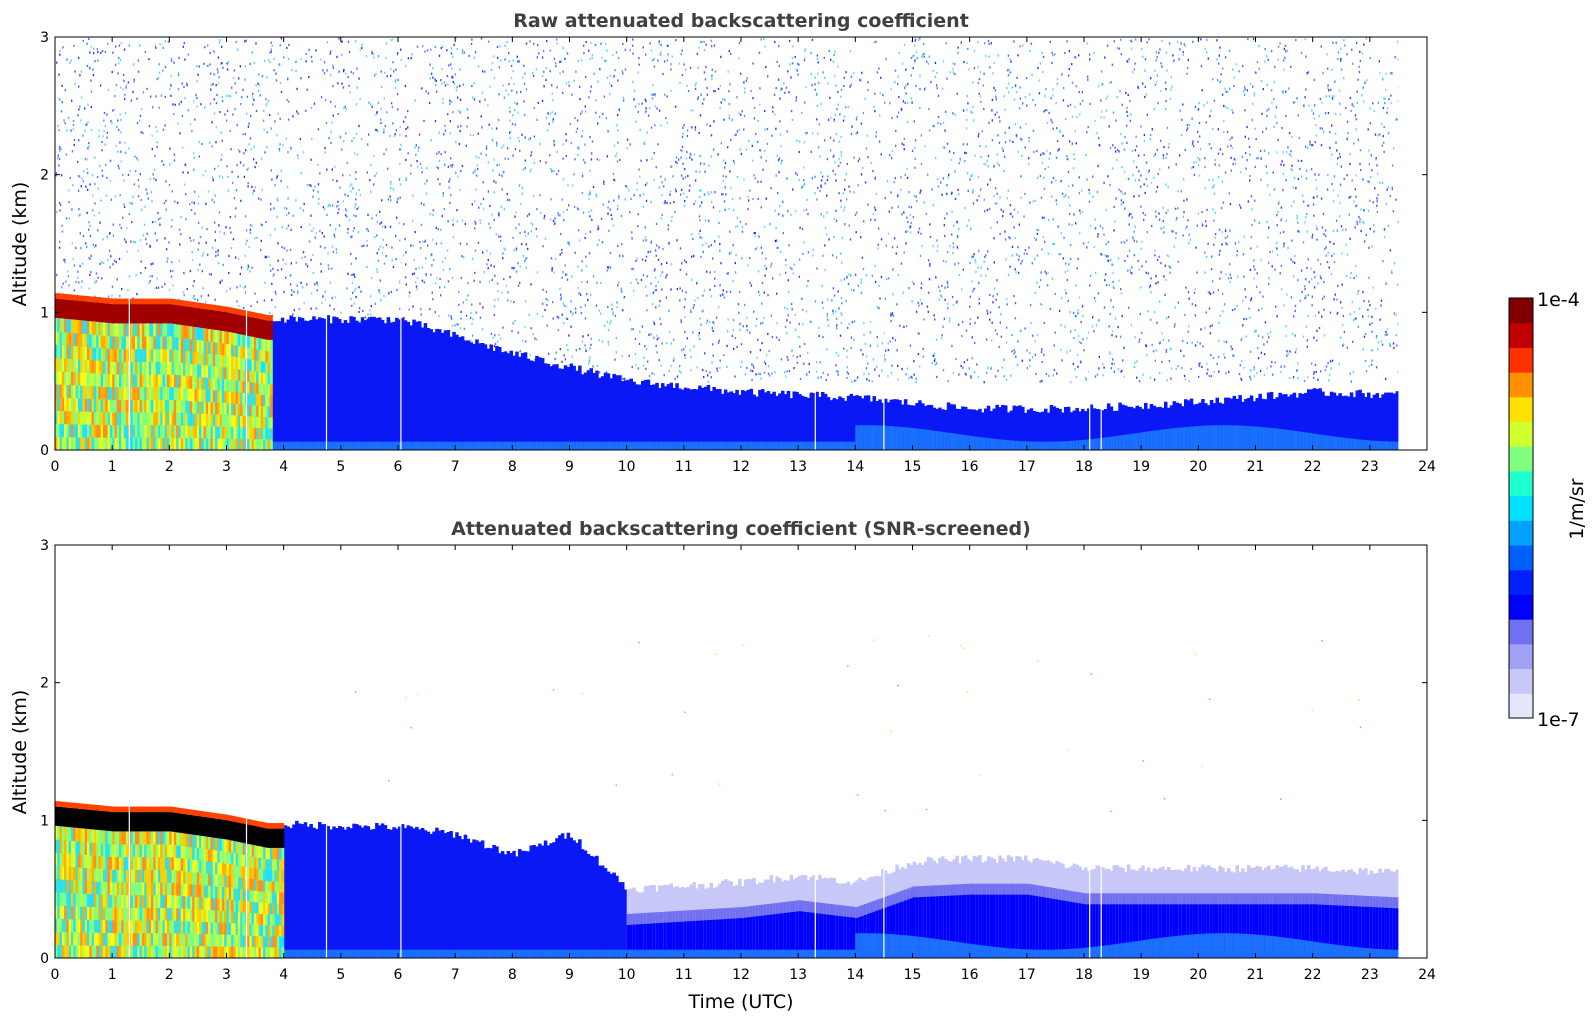  What do you see at coordinates (740, 1002) in the screenshot?
I see `x-axis-label: Time (UTC)` at bounding box center [740, 1002].